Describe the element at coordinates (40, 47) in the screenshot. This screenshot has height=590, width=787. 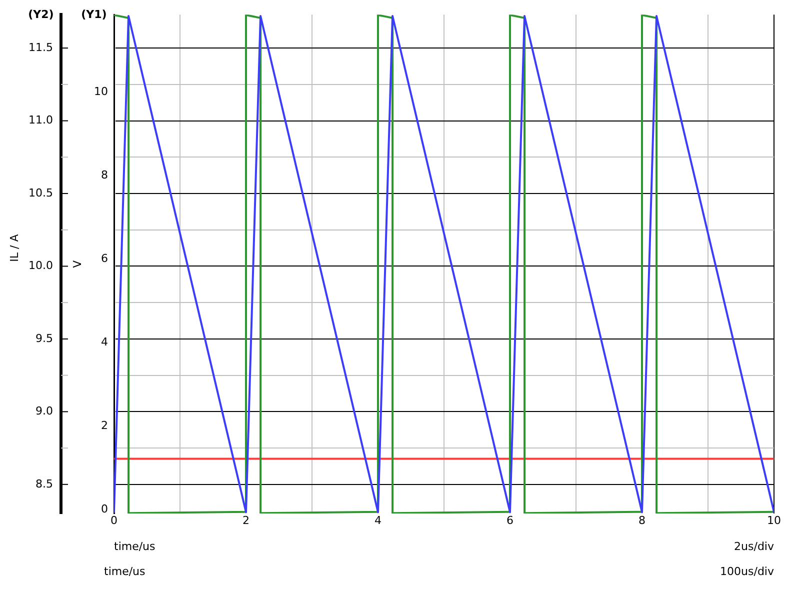
I see `y2-tick-label: 11.5` at that location.